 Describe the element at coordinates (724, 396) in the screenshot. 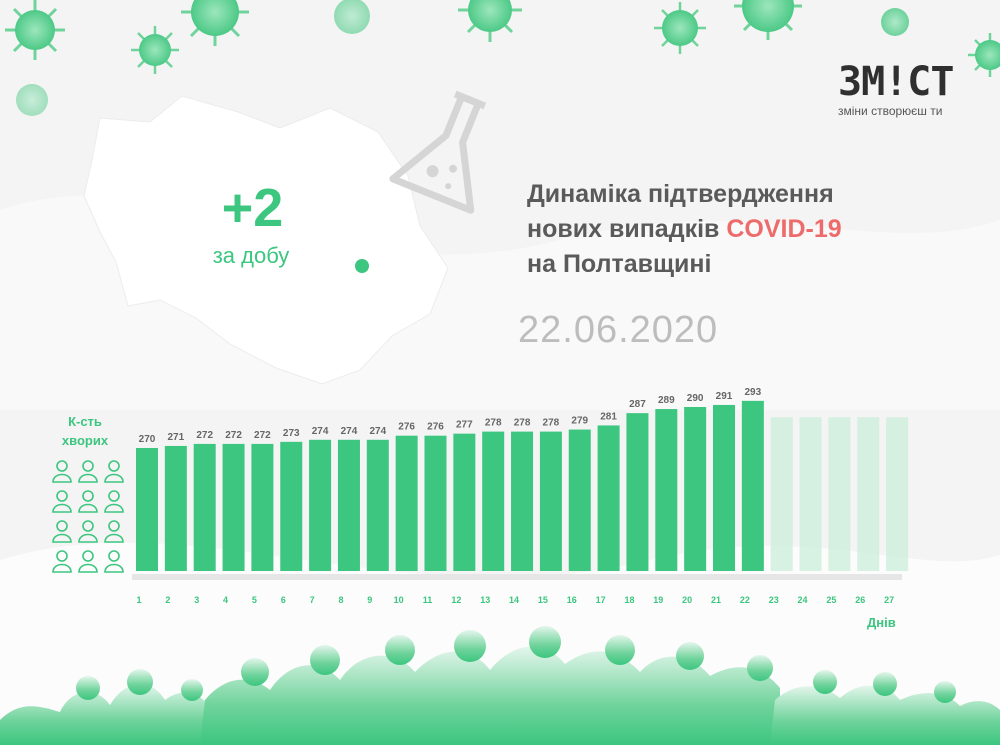

I see `bar-value-label: 291` at that location.